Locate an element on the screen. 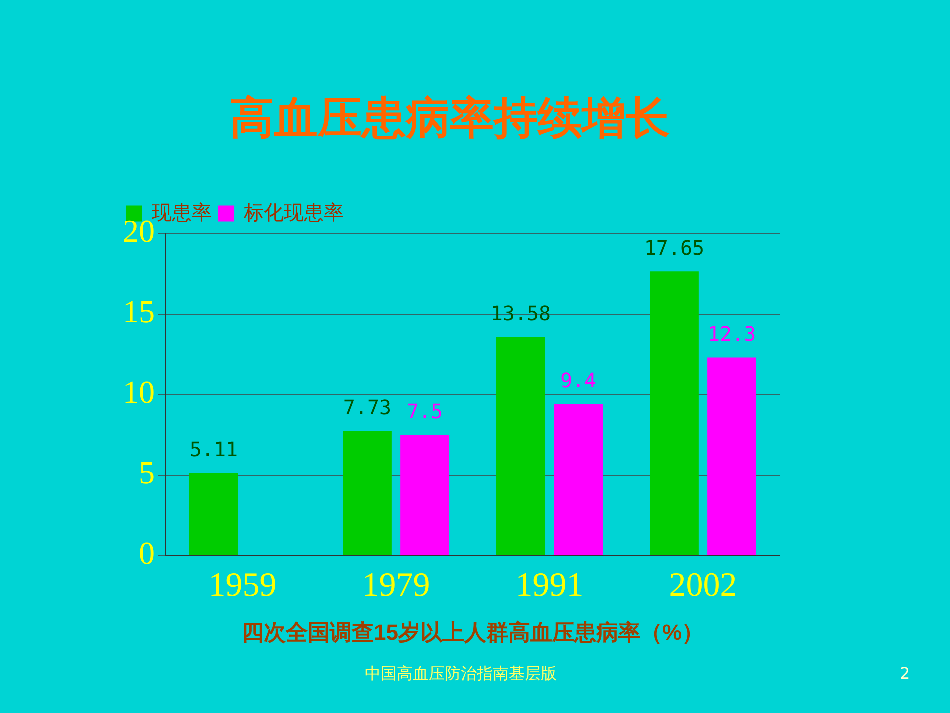  x-tick-label: 1959 is located at coordinates (242, 585).